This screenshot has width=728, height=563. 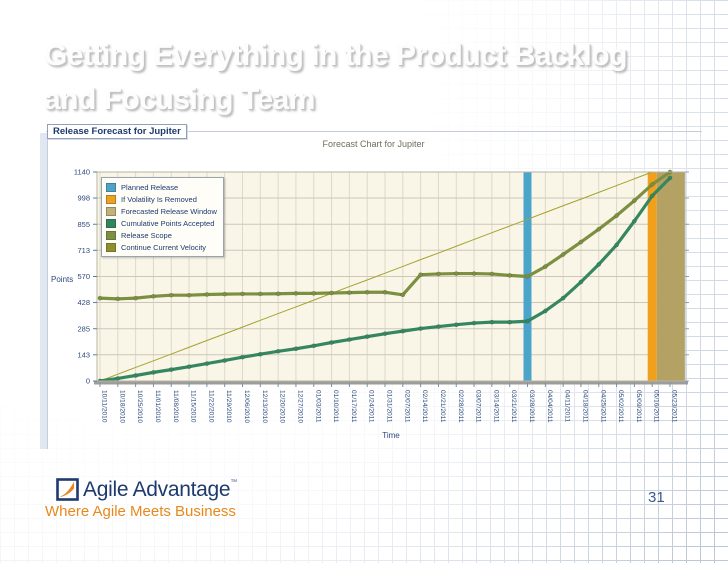 I want to click on legend-item: Continue Current Velocity, so click(x=161, y=247).